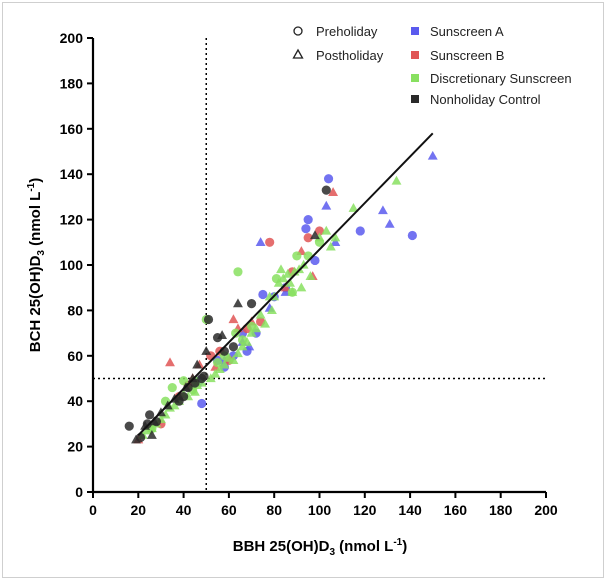  I want to click on x-tick-label-0: 0, so click(93, 510).